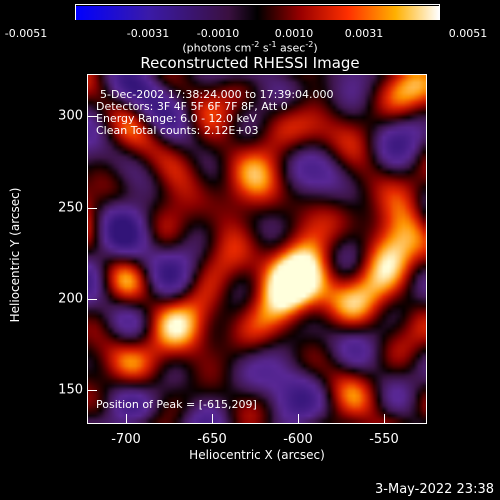  What do you see at coordinates (70, 299) in the screenshot?
I see `y-tick-label: 200` at bounding box center [70, 299].